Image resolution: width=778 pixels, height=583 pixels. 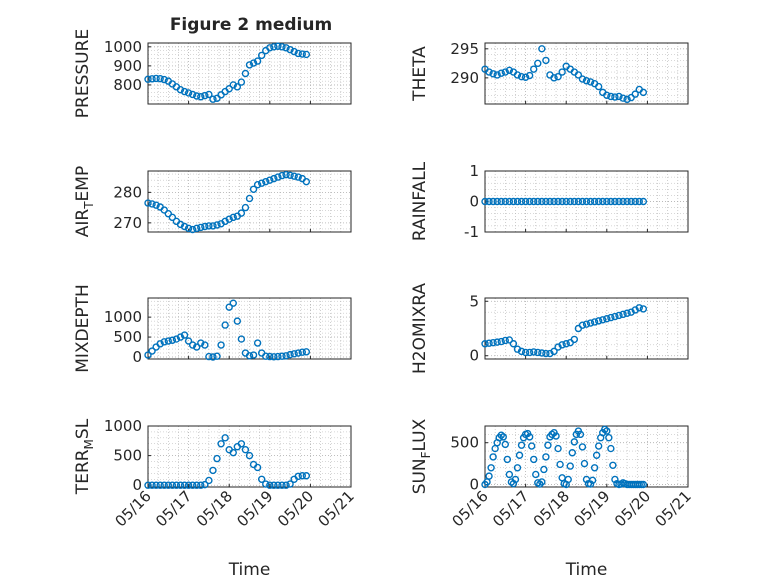 I want to click on y-axis-label: PRESSURE, so click(x=83, y=73).